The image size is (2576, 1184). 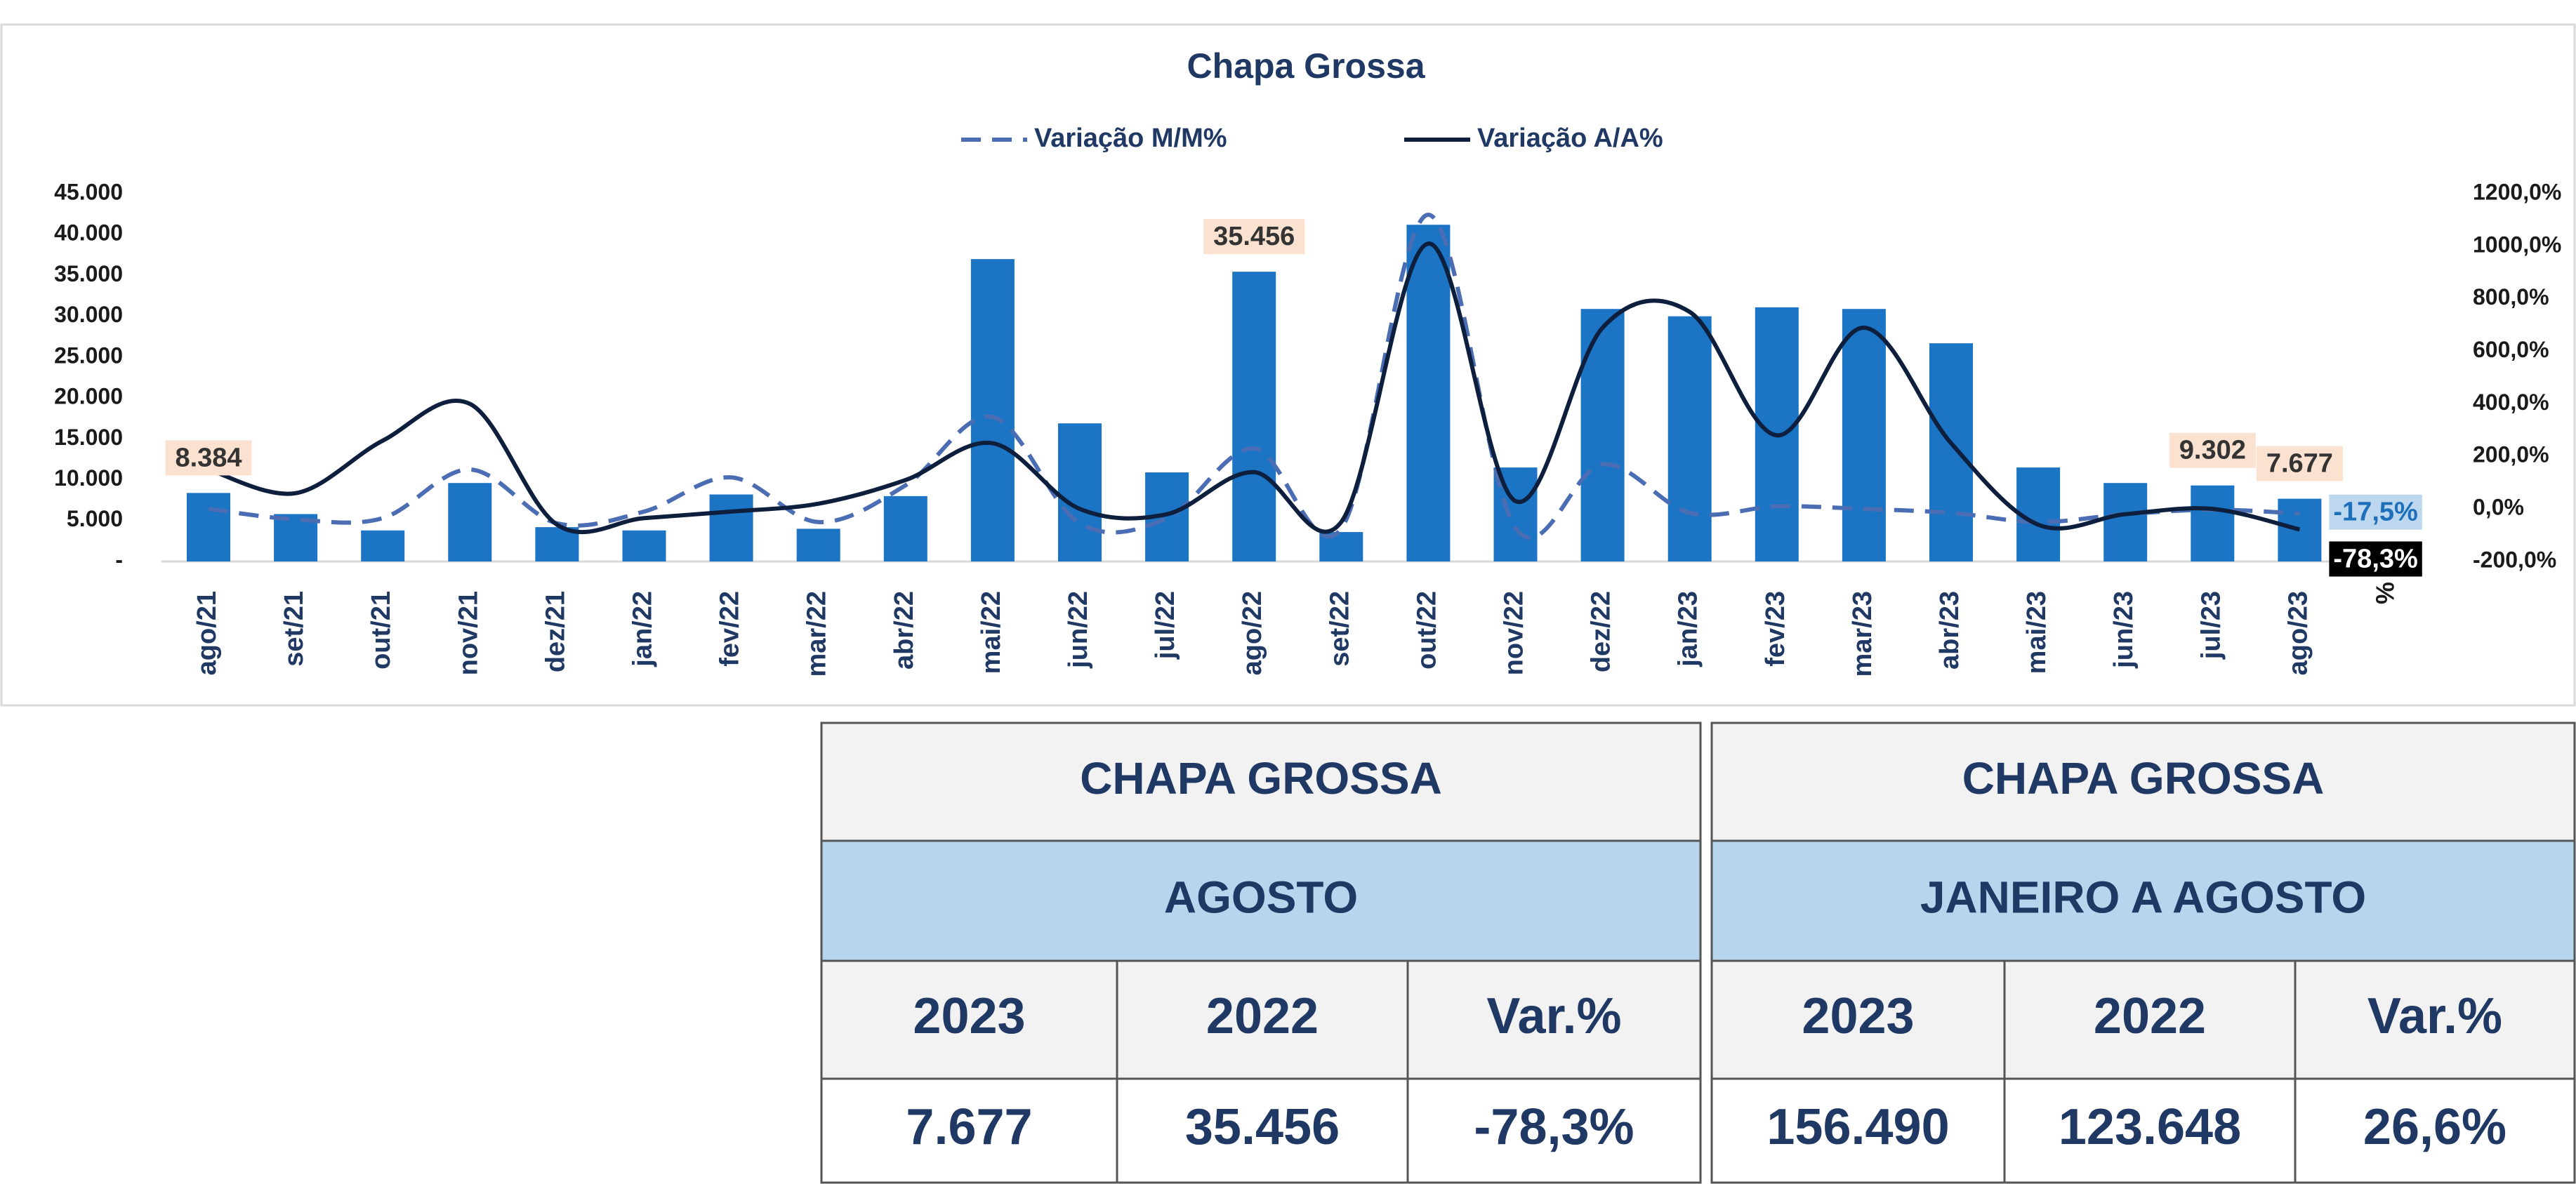 I want to click on x-tick-label: jun/23, so click(x=2124, y=630).